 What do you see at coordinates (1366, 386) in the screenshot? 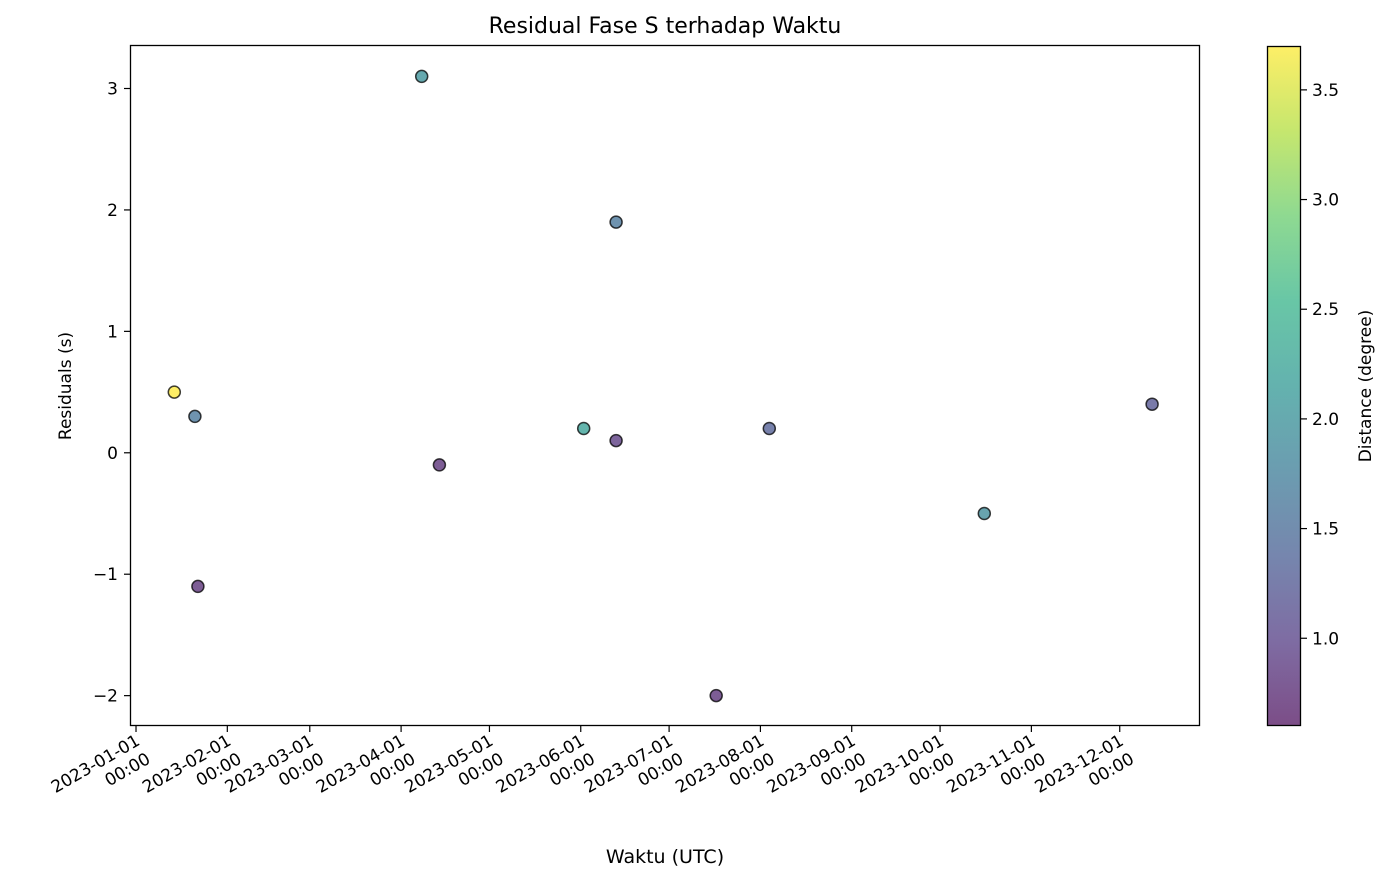
I see `colorbar-label: Distance (degree)` at bounding box center [1366, 386].